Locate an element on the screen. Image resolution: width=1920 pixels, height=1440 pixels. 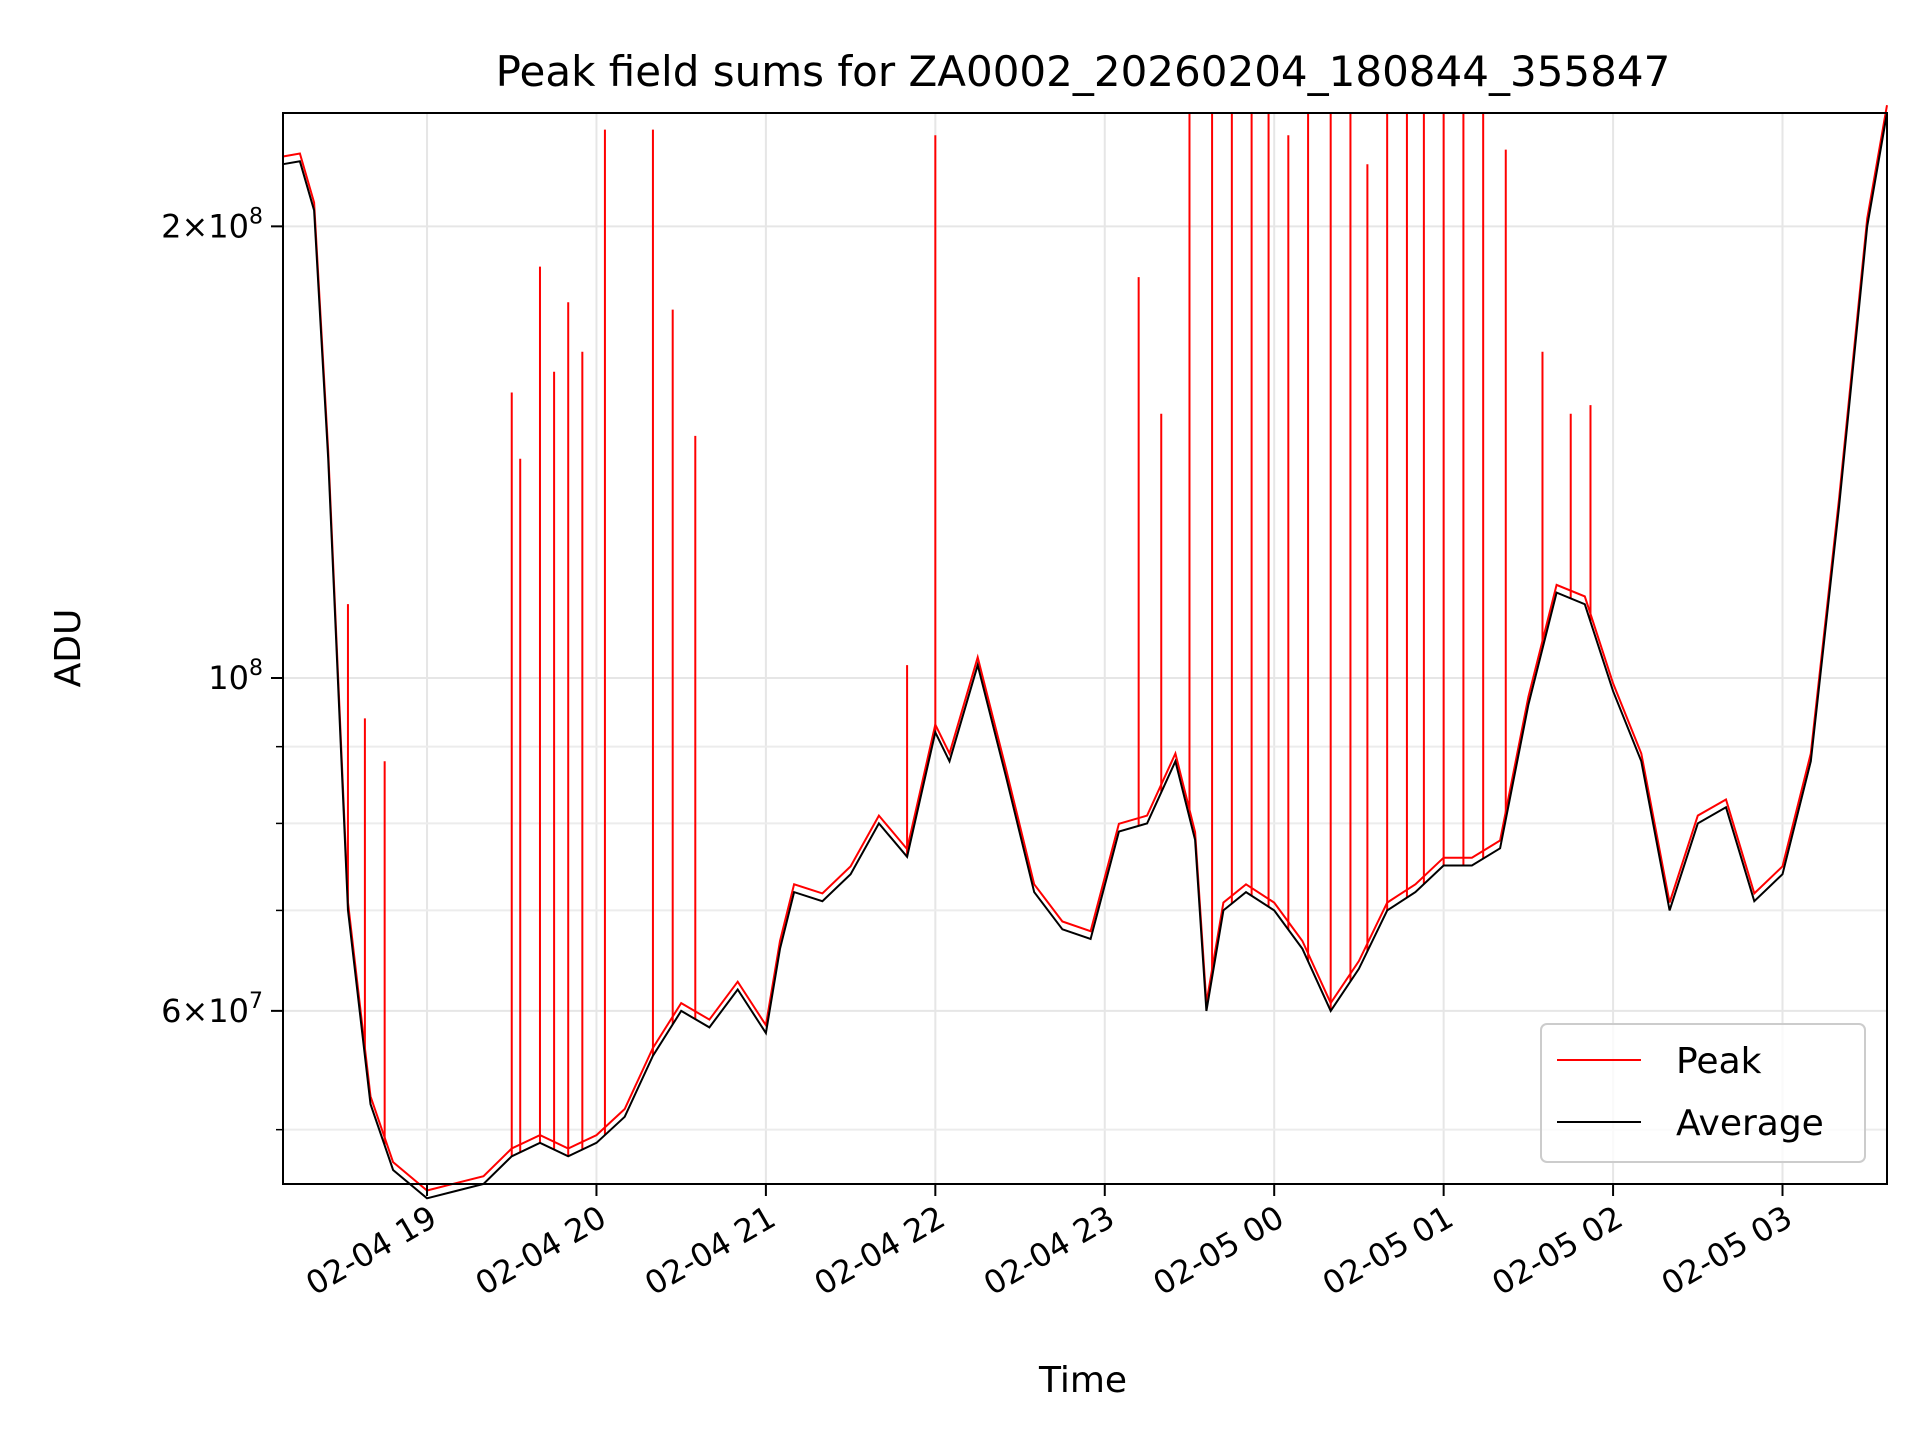
legend-box is located at coordinates (1703, 1093).